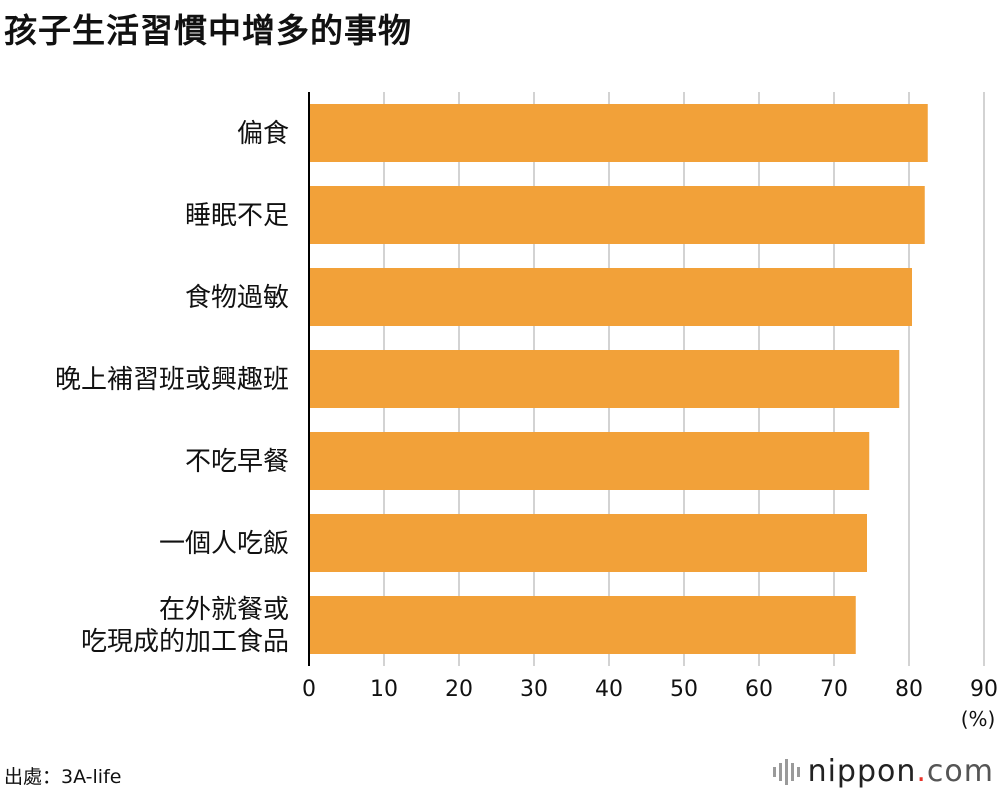  I want to click on logo-tld: com, so click(960, 771).